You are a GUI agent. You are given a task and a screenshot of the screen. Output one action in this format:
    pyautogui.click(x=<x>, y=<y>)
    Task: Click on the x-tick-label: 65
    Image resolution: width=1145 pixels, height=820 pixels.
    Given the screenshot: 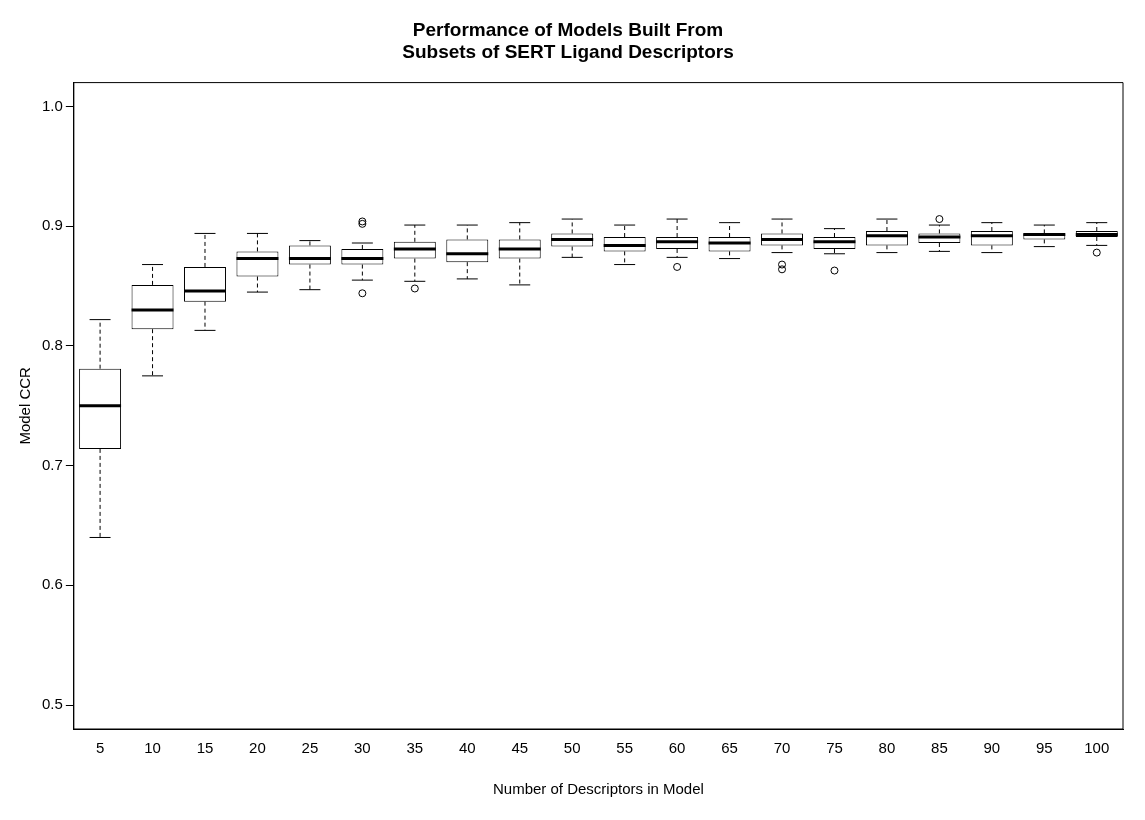 What is the action you would take?
    pyautogui.click(x=729, y=748)
    